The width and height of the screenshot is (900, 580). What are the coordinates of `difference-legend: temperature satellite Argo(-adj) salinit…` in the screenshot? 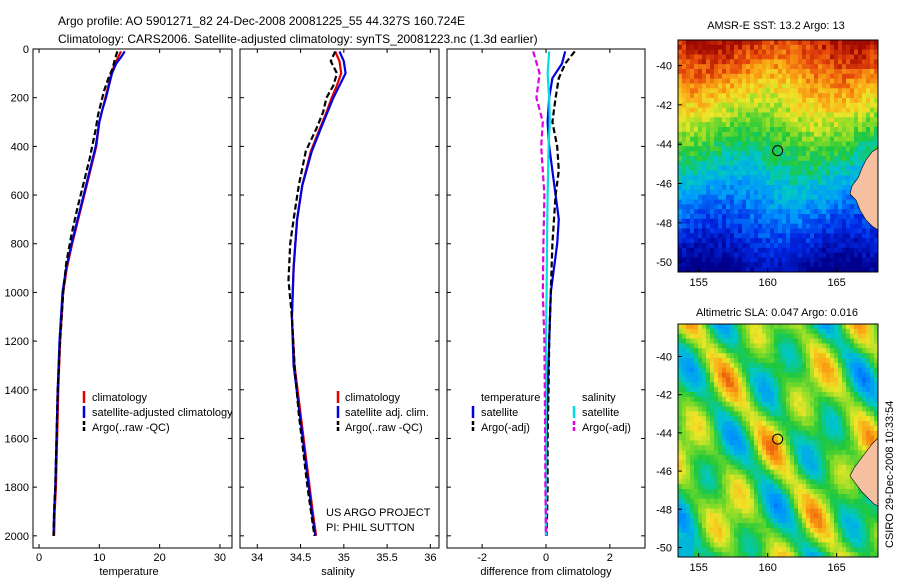 It's located at (551, 413).